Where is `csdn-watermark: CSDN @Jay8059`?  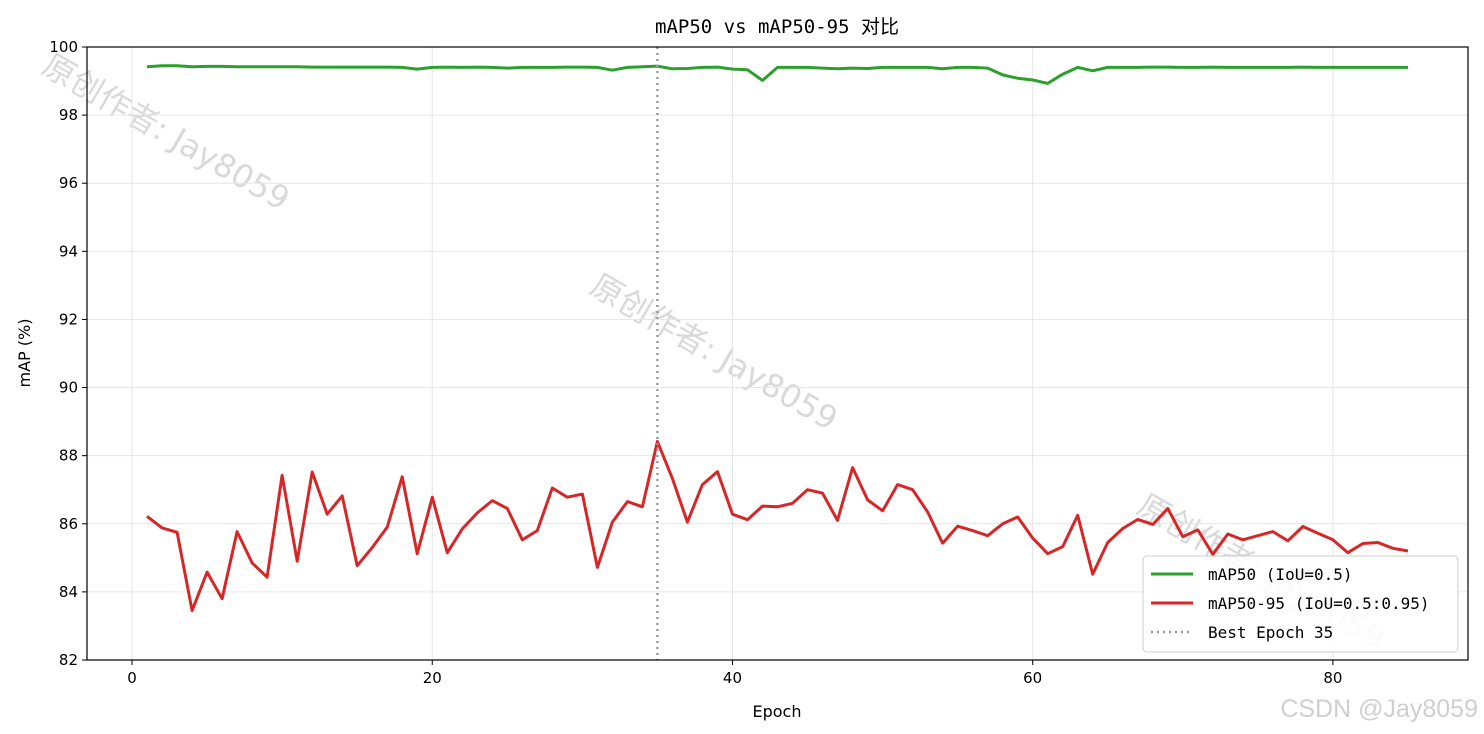
csdn-watermark: CSDN @Jay8059 is located at coordinates (1379, 709).